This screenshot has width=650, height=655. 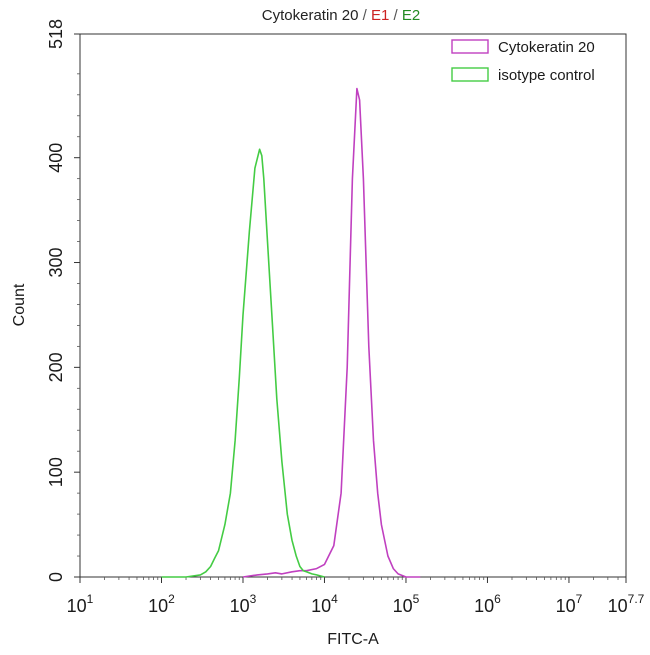 What do you see at coordinates (243, 604) in the screenshot?
I see `x-tick-label: 10³` at bounding box center [243, 604].